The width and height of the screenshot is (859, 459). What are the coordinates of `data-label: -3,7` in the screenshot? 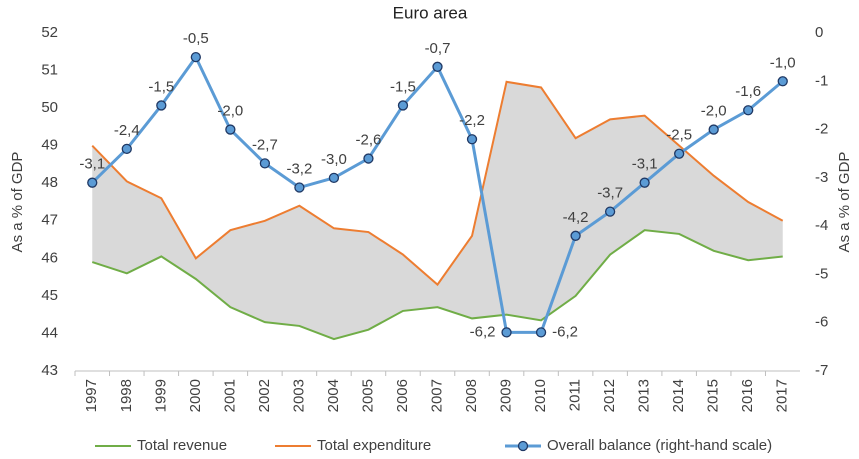 It's located at (610, 193).